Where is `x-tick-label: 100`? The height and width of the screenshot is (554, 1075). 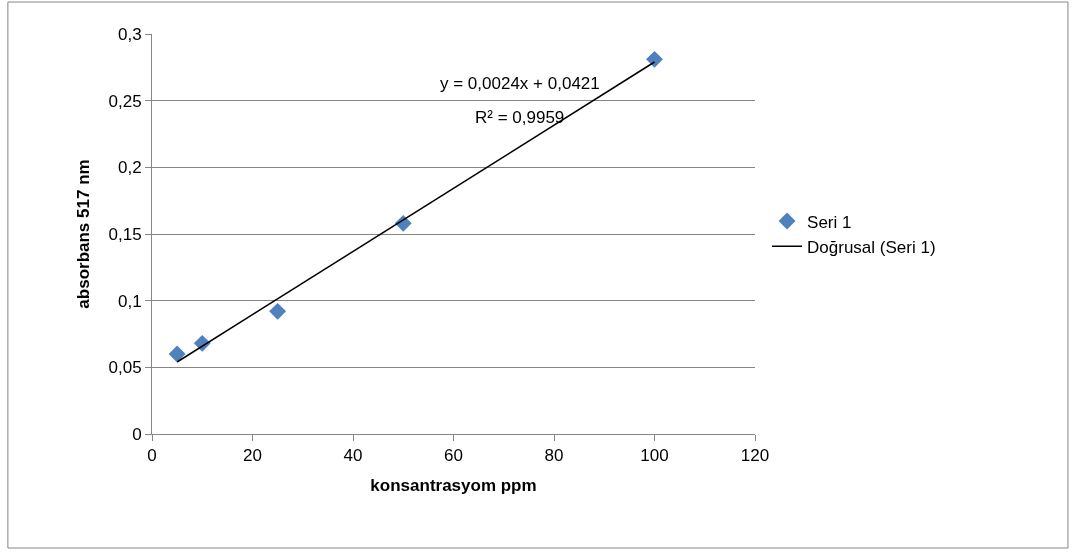
x-tick-label: 100 is located at coordinates (654, 456).